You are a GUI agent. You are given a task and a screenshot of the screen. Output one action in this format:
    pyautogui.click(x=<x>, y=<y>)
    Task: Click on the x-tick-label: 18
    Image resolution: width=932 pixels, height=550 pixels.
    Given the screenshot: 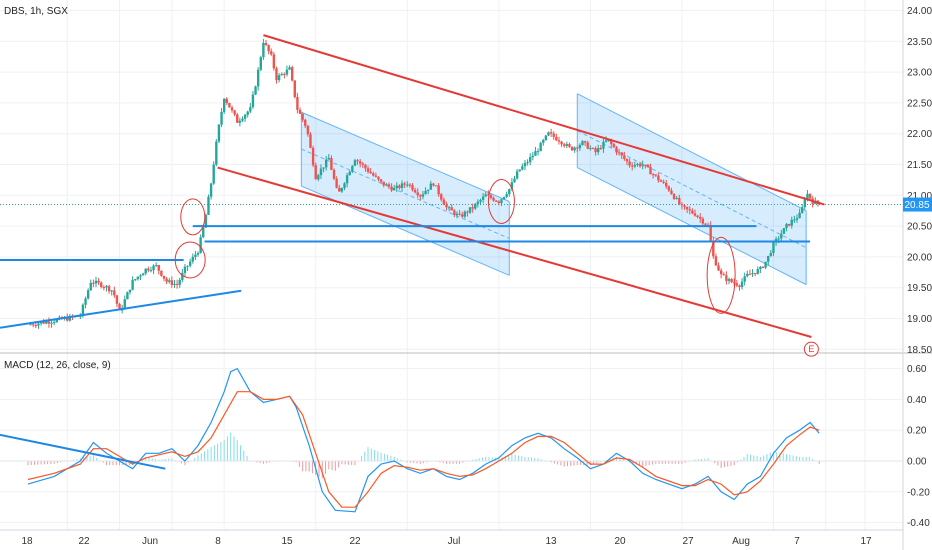 What is the action you would take?
    pyautogui.click(x=27, y=541)
    